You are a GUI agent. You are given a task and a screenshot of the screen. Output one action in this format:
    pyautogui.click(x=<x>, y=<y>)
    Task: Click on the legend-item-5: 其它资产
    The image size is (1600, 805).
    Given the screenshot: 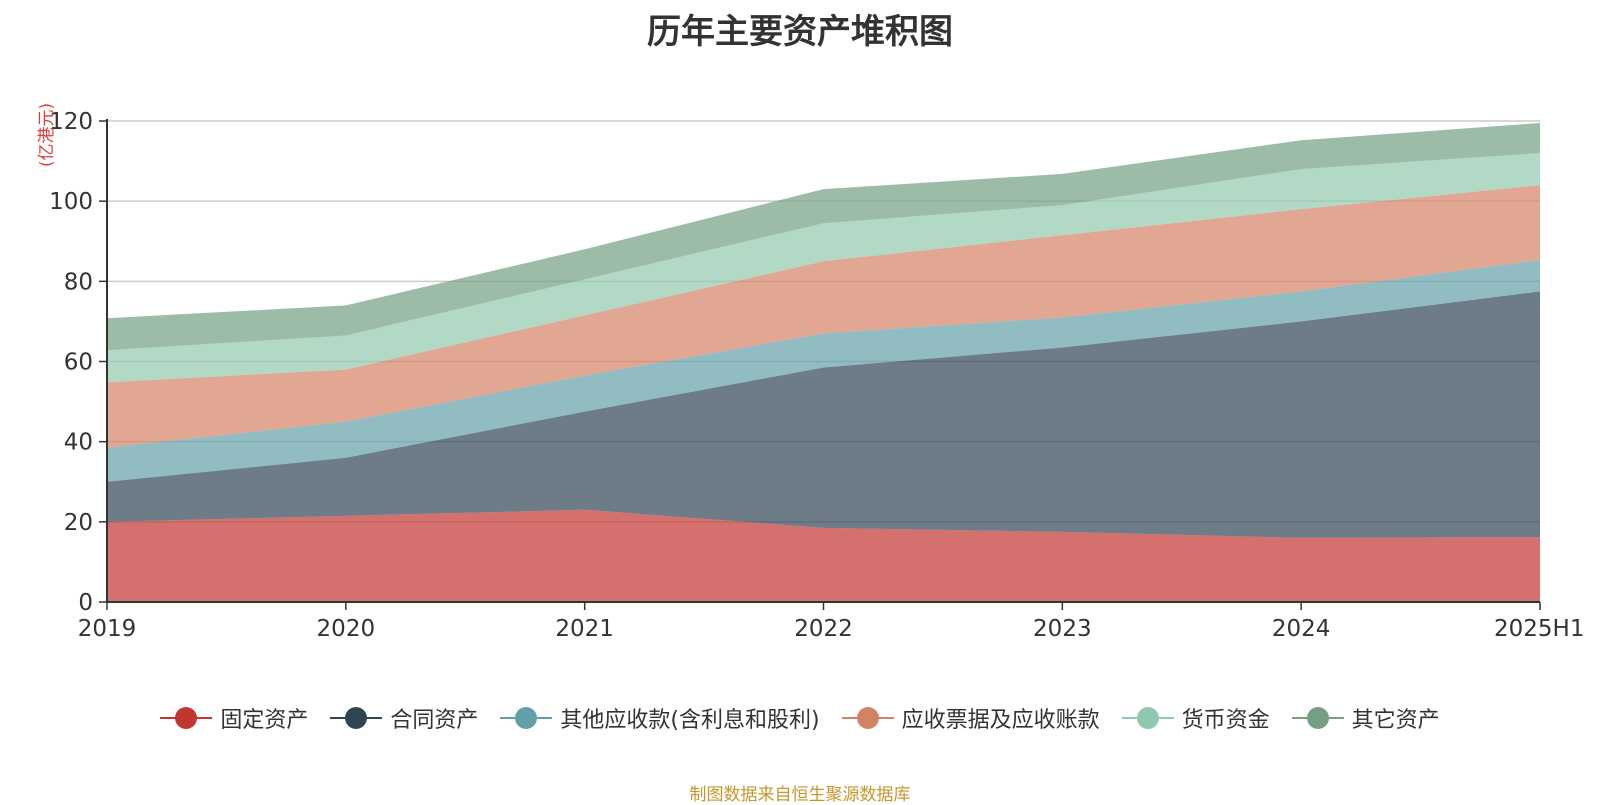 What is the action you would take?
    pyautogui.click(x=1365, y=718)
    